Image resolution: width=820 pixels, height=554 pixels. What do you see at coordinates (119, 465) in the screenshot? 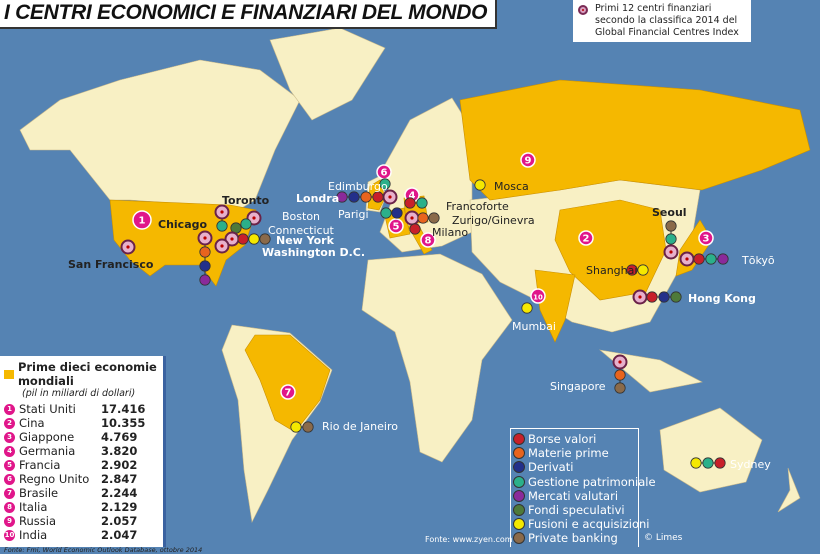
I see `gdp-value: 2.902` at bounding box center [119, 465].